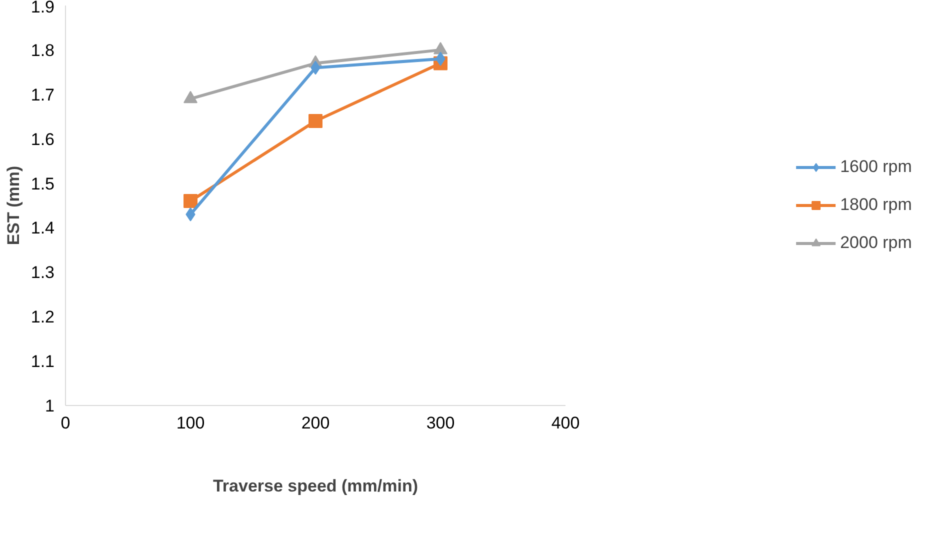  Describe the element at coordinates (42, 139) in the screenshot. I see `y-tick-label: 1.6` at that location.